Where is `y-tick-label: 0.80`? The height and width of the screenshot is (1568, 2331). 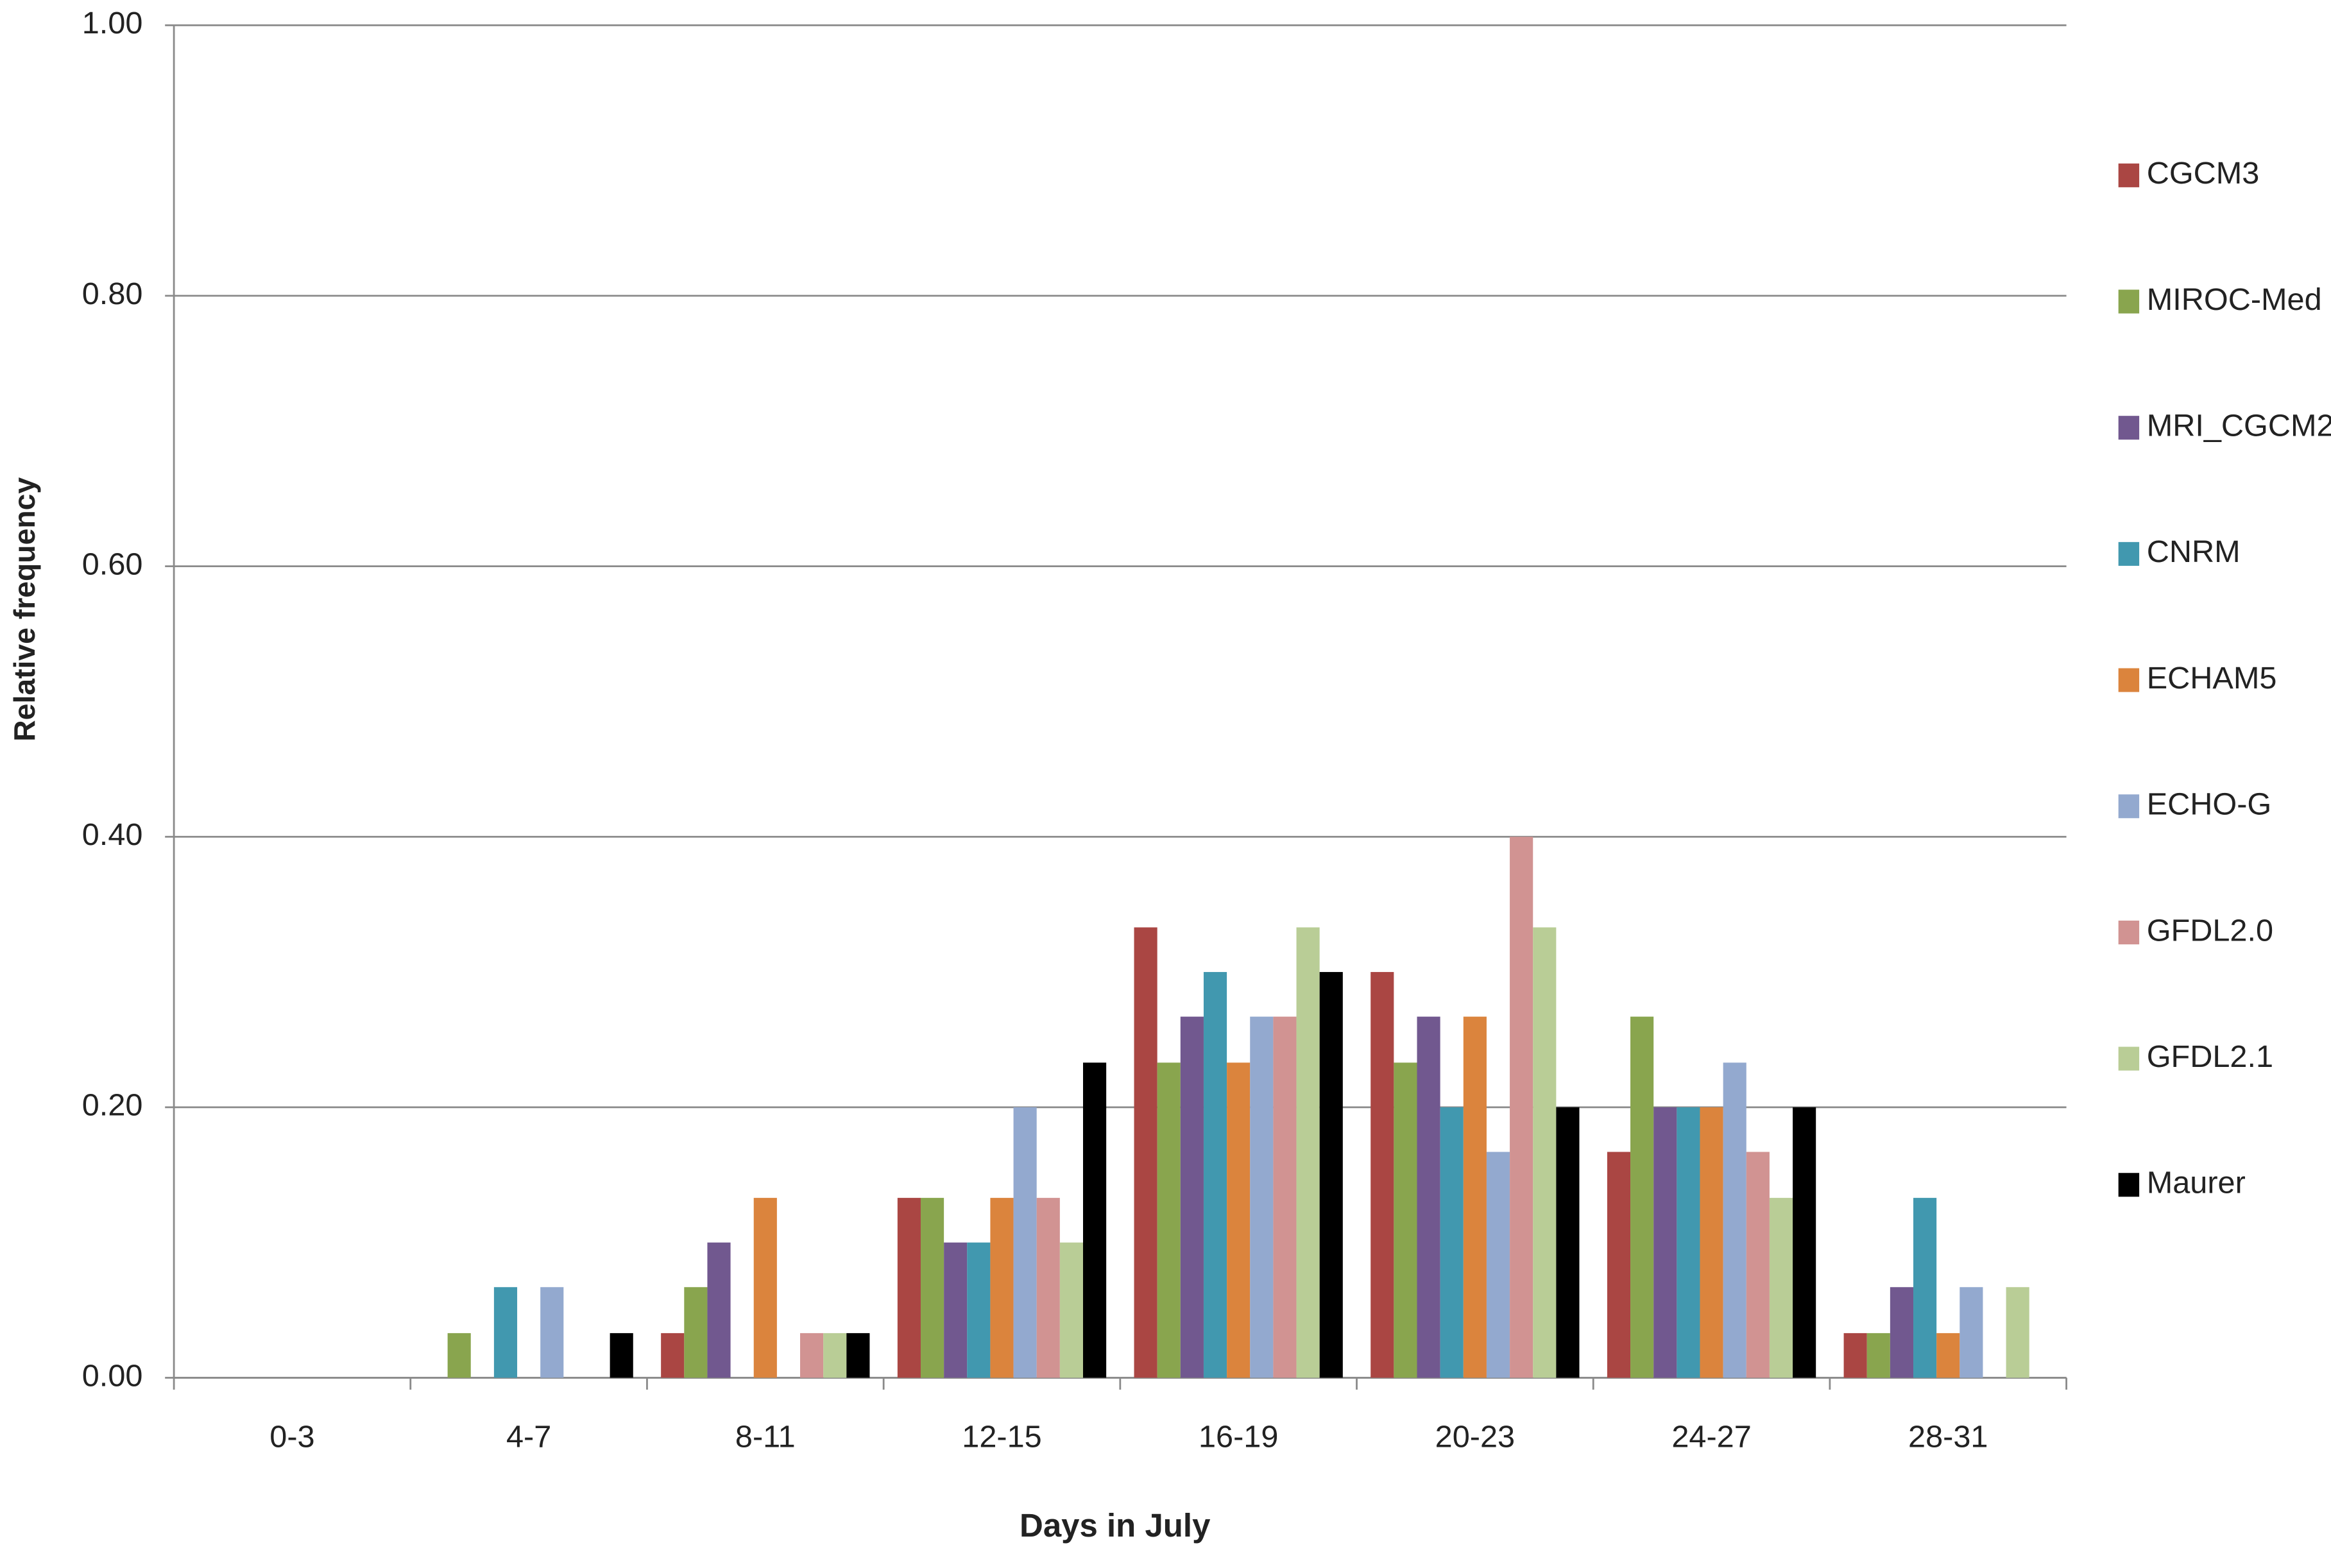
y-tick-label: 0.80 is located at coordinates (112, 294).